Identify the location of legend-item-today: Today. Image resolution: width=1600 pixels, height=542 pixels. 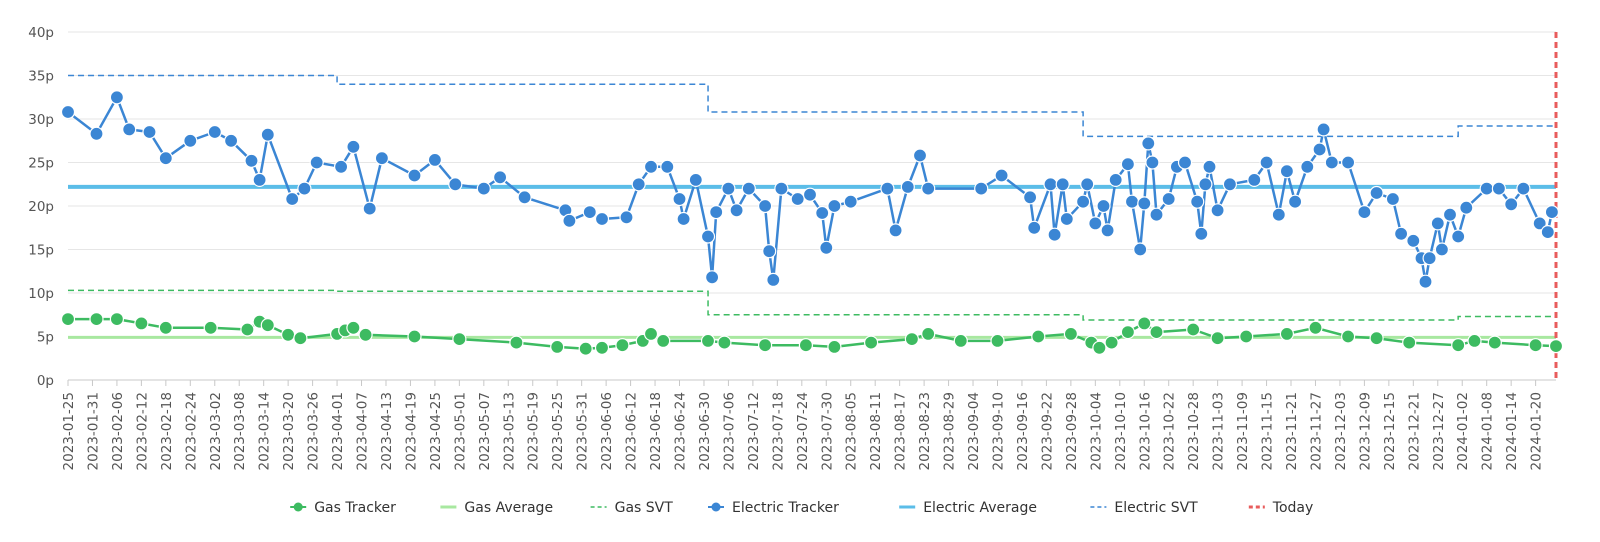
(1281, 508).